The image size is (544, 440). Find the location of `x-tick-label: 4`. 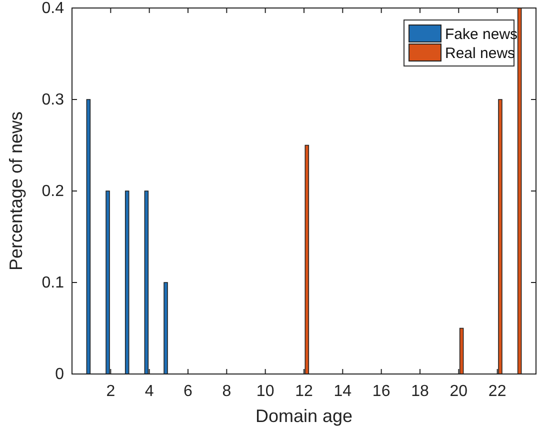

x-tick-label: 4 is located at coordinates (149, 391).